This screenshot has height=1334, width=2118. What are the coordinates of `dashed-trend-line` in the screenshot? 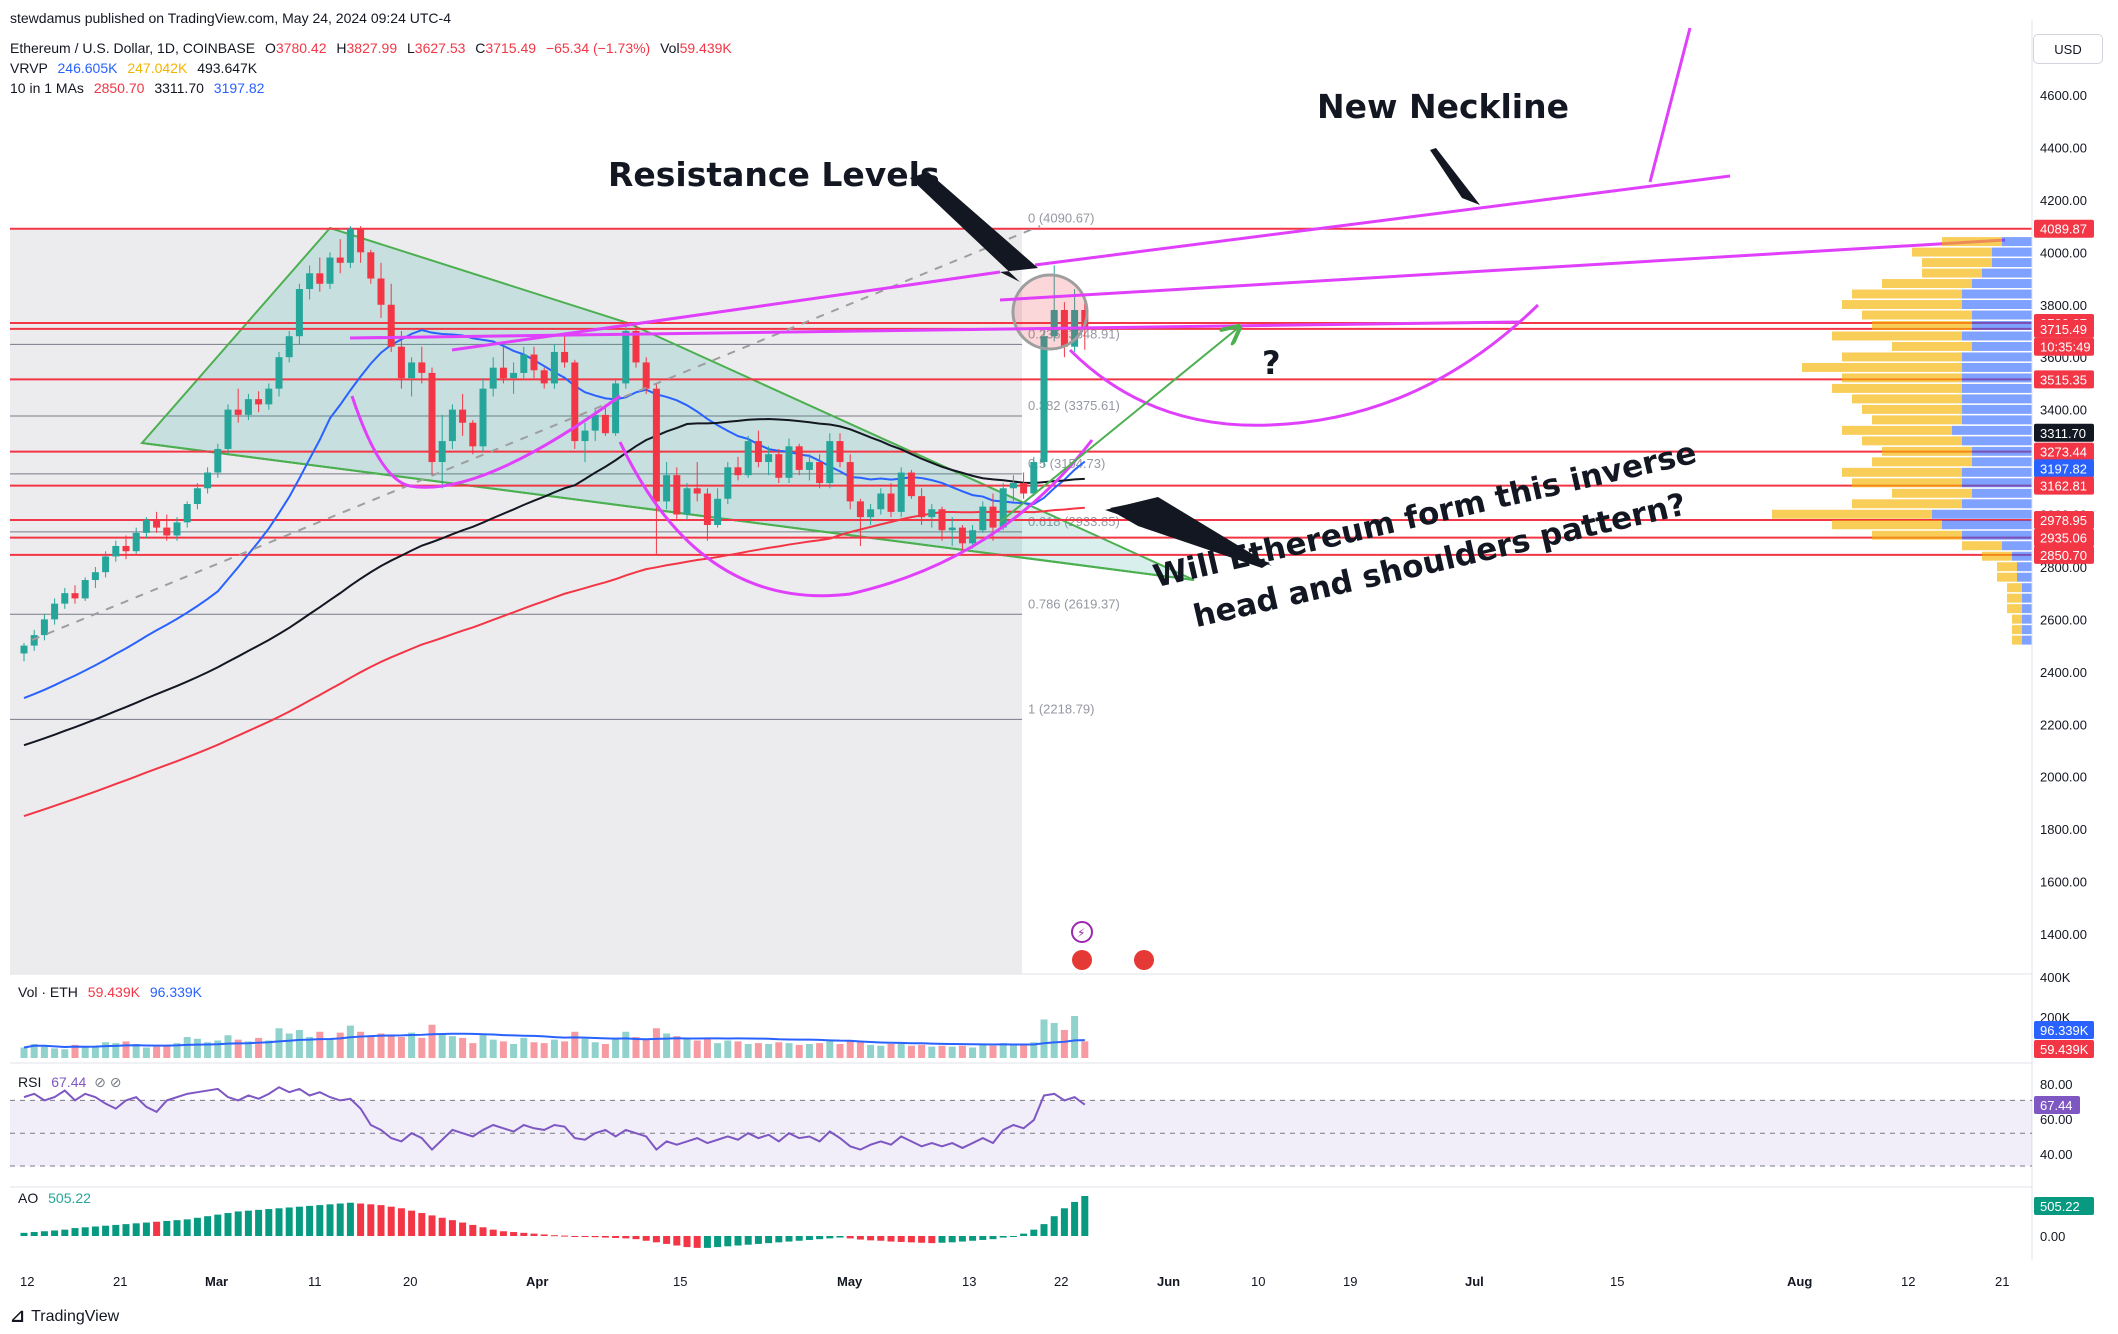 It's located at (536, 433).